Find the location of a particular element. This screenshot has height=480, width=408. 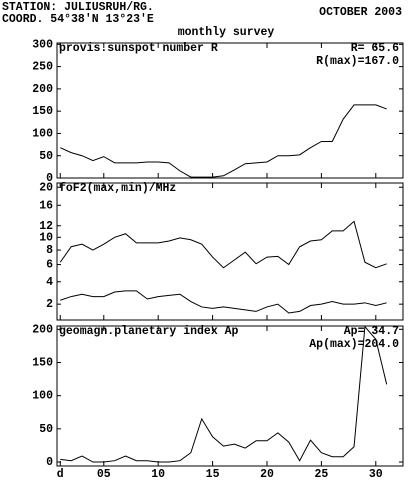

y-tick-label: 4 is located at coordinates (49, 282).